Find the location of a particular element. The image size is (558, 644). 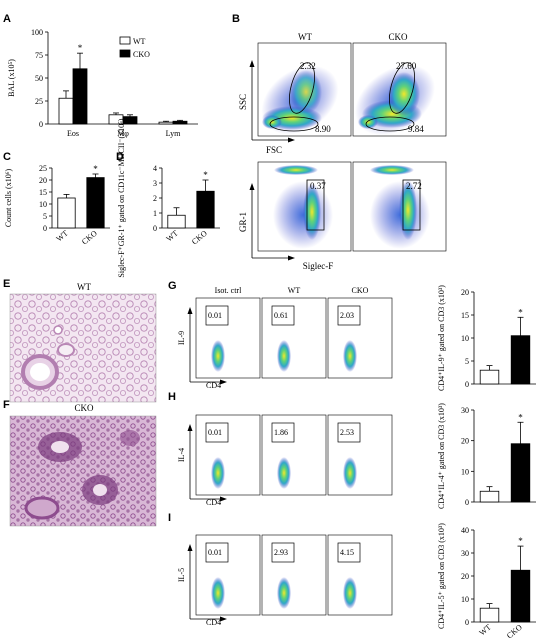

panel-b-col-wt: WT is located at coordinates (305, 37).